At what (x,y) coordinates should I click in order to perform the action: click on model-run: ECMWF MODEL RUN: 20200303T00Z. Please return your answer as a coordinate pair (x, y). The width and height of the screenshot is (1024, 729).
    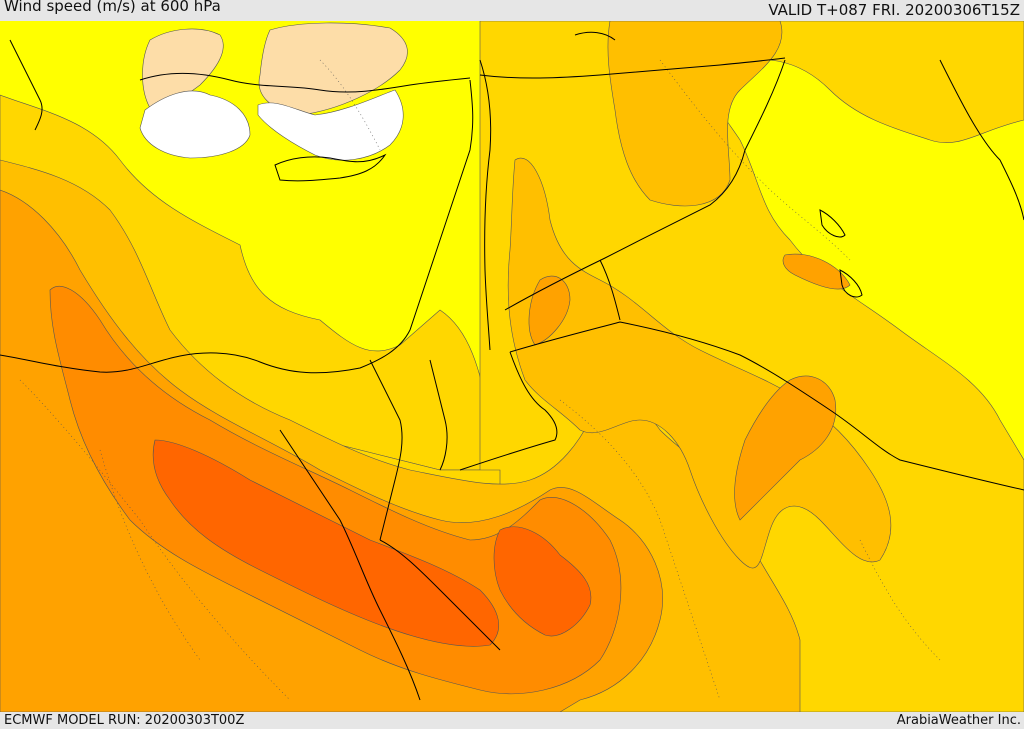
    Looking at the image, I should click on (124, 720).